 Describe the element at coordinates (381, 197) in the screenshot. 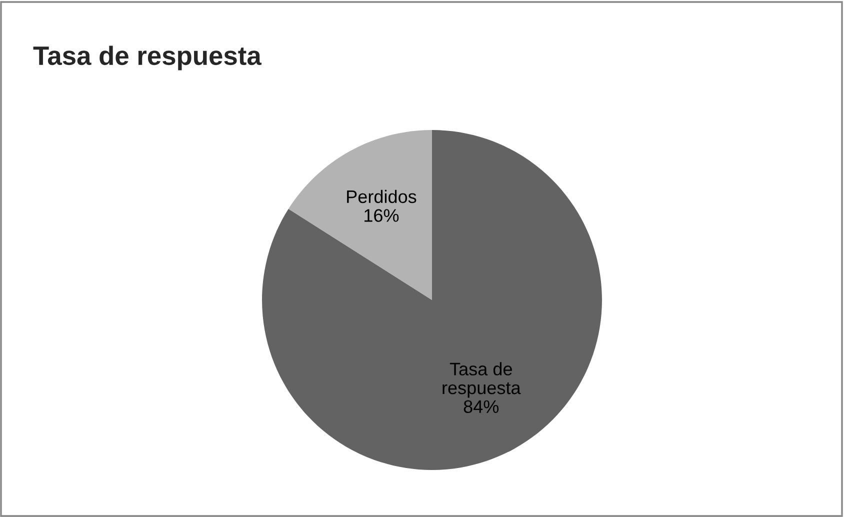

I see `slice-label: Perdidos` at that location.